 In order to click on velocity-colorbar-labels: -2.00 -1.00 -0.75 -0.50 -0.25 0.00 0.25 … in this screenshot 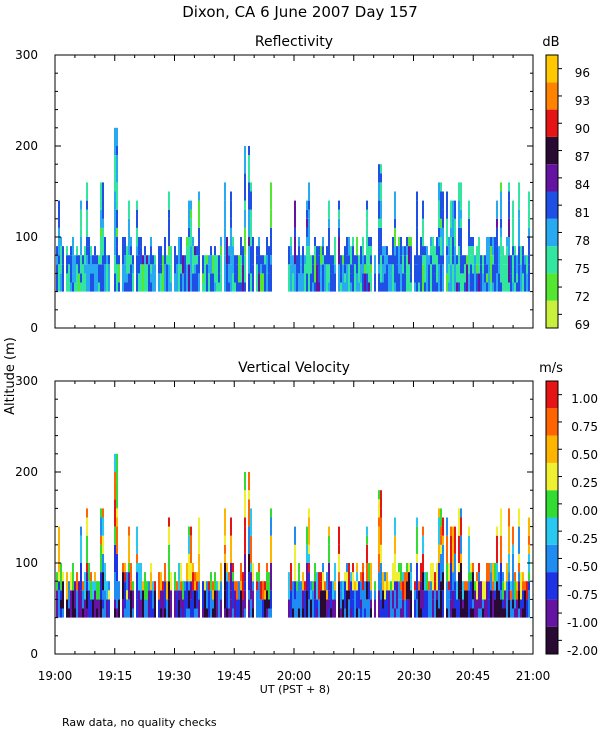, I will do `click(582, 525)`.